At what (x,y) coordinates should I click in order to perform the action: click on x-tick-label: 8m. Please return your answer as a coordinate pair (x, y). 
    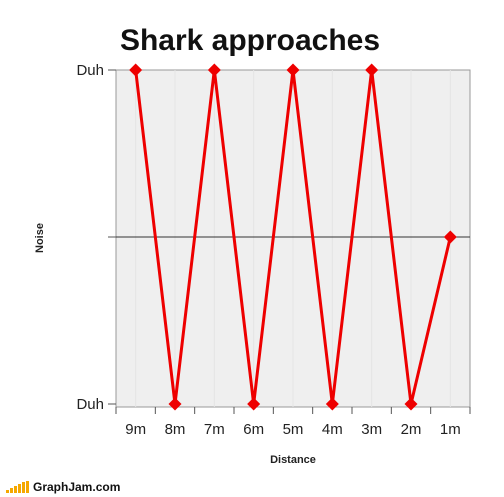
    Looking at the image, I should click on (175, 429).